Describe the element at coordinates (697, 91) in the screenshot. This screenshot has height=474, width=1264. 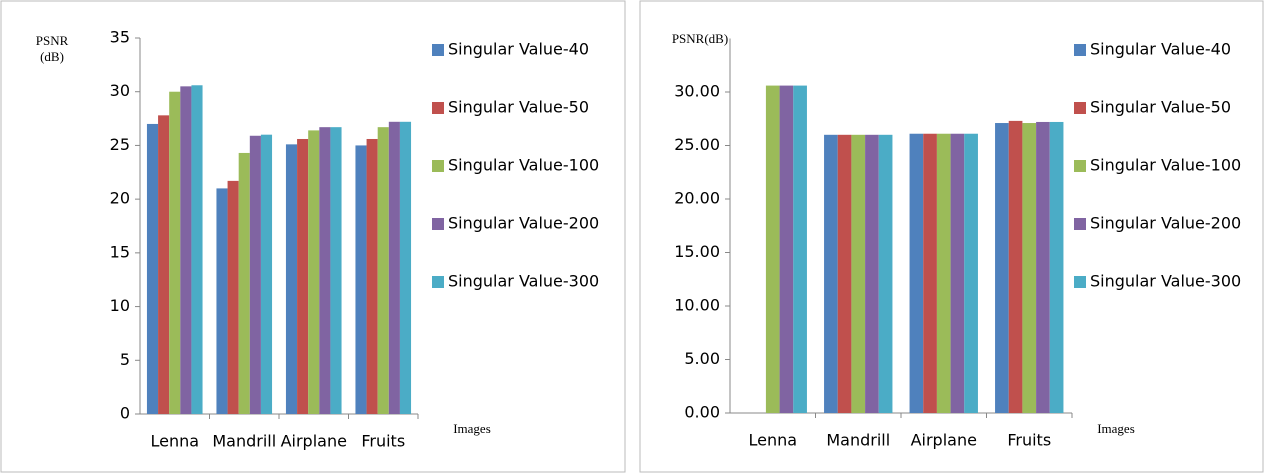
I see `y-tick-label: 30.00` at that location.